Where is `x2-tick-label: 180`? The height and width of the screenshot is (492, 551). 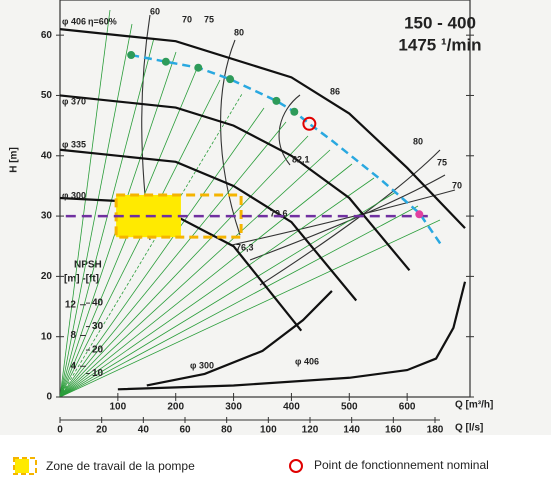 x2-tick-label: 180 is located at coordinates (435, 430).